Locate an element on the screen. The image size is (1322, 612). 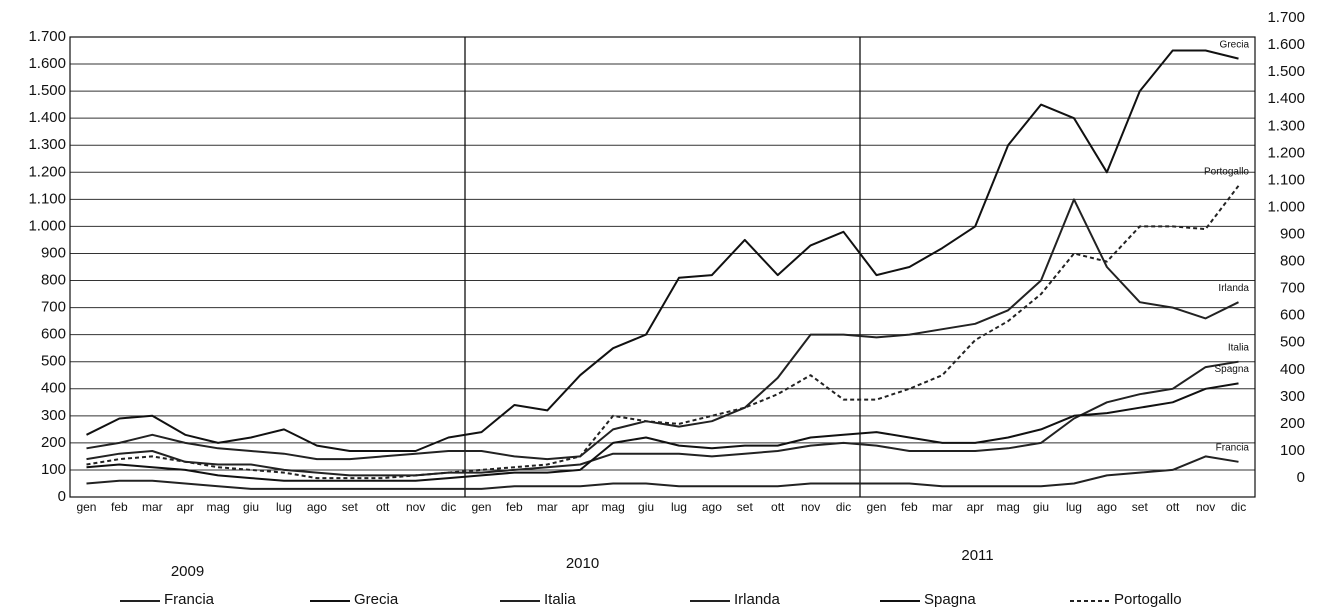
series-inline-label: Irlanda is located at coordinates (1233, 288).